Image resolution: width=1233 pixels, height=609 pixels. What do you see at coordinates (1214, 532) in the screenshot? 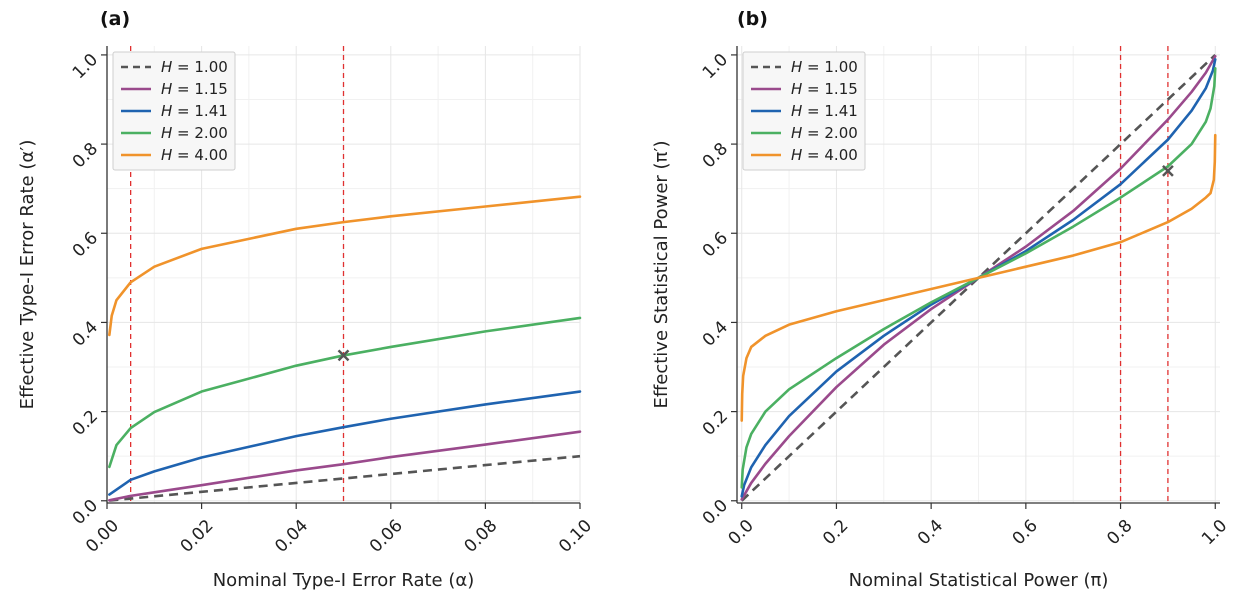
I see `x-tick-label: 1.0` at bounding box center [1214, 532].